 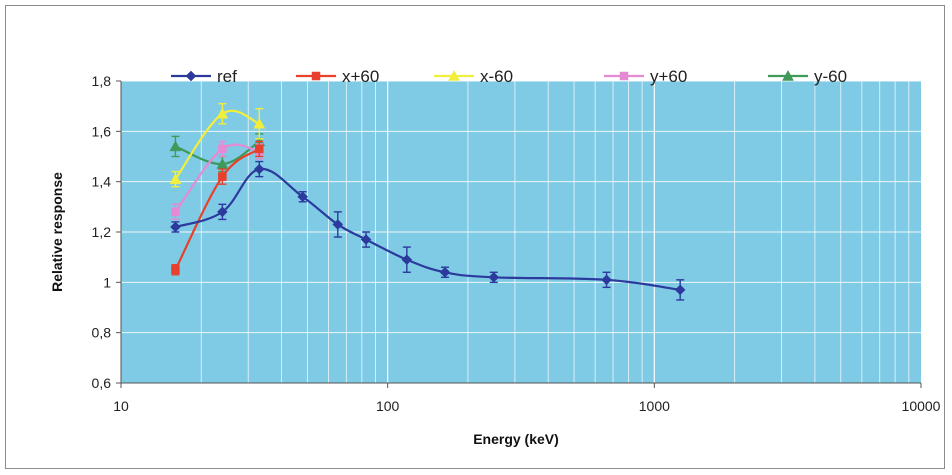 I want to click on legend-item-ref: ref, so click(x=204, y=76).